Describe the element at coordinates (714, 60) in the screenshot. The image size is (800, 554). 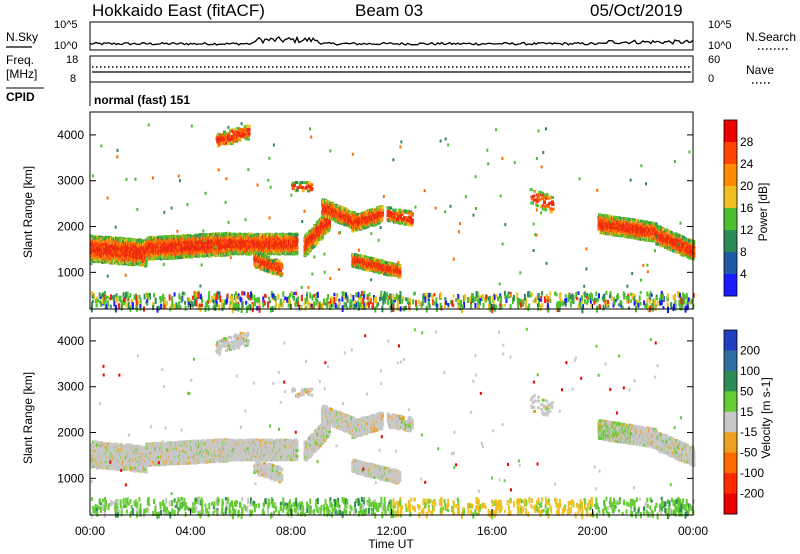
I see `nave-tick-top: 60` at that location.